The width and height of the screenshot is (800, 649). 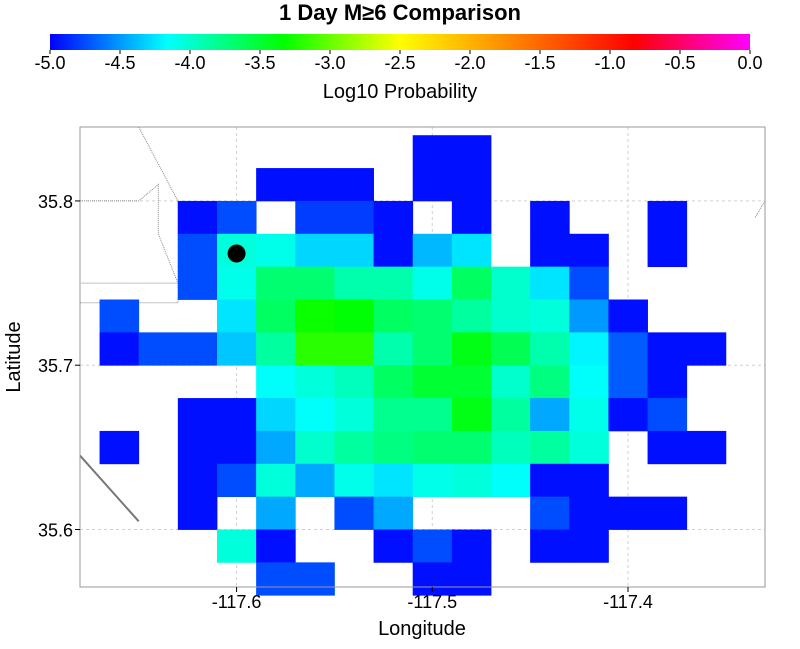 I want to click on x-tick-label: -117.5, so click(x=432, y=602).